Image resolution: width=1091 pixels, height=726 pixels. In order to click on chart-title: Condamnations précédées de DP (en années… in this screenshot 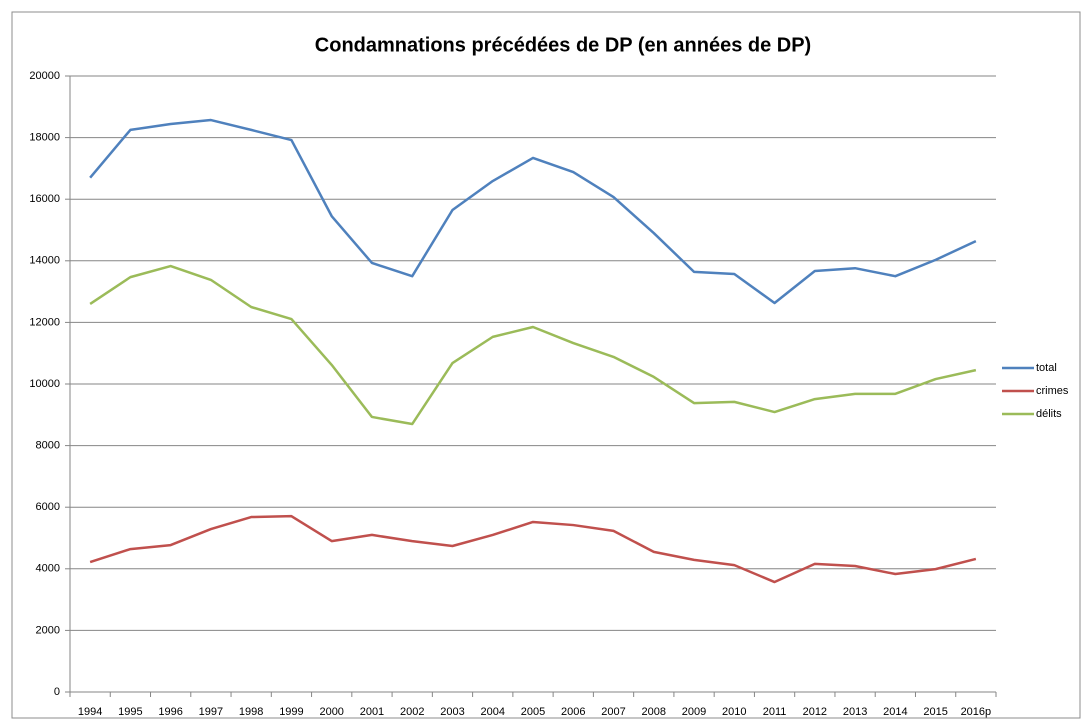, I will do `click(563, 45)`.